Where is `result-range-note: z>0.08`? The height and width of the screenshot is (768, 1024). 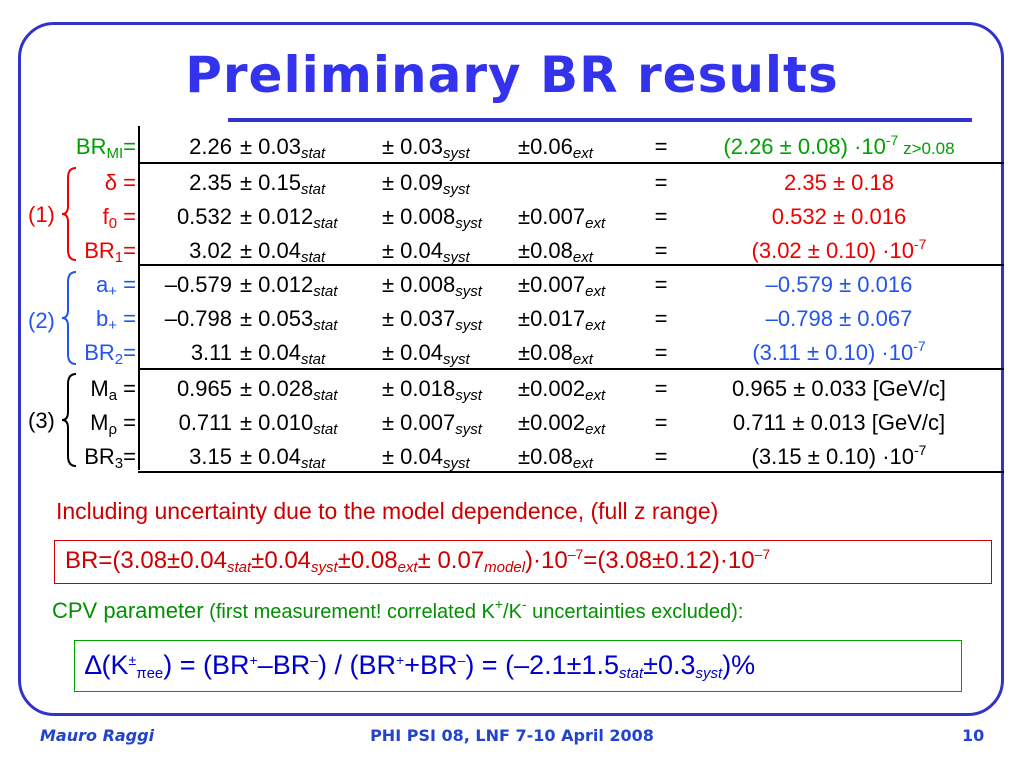
result-range-note: z>0.08 is located at coordinates (926, 148).